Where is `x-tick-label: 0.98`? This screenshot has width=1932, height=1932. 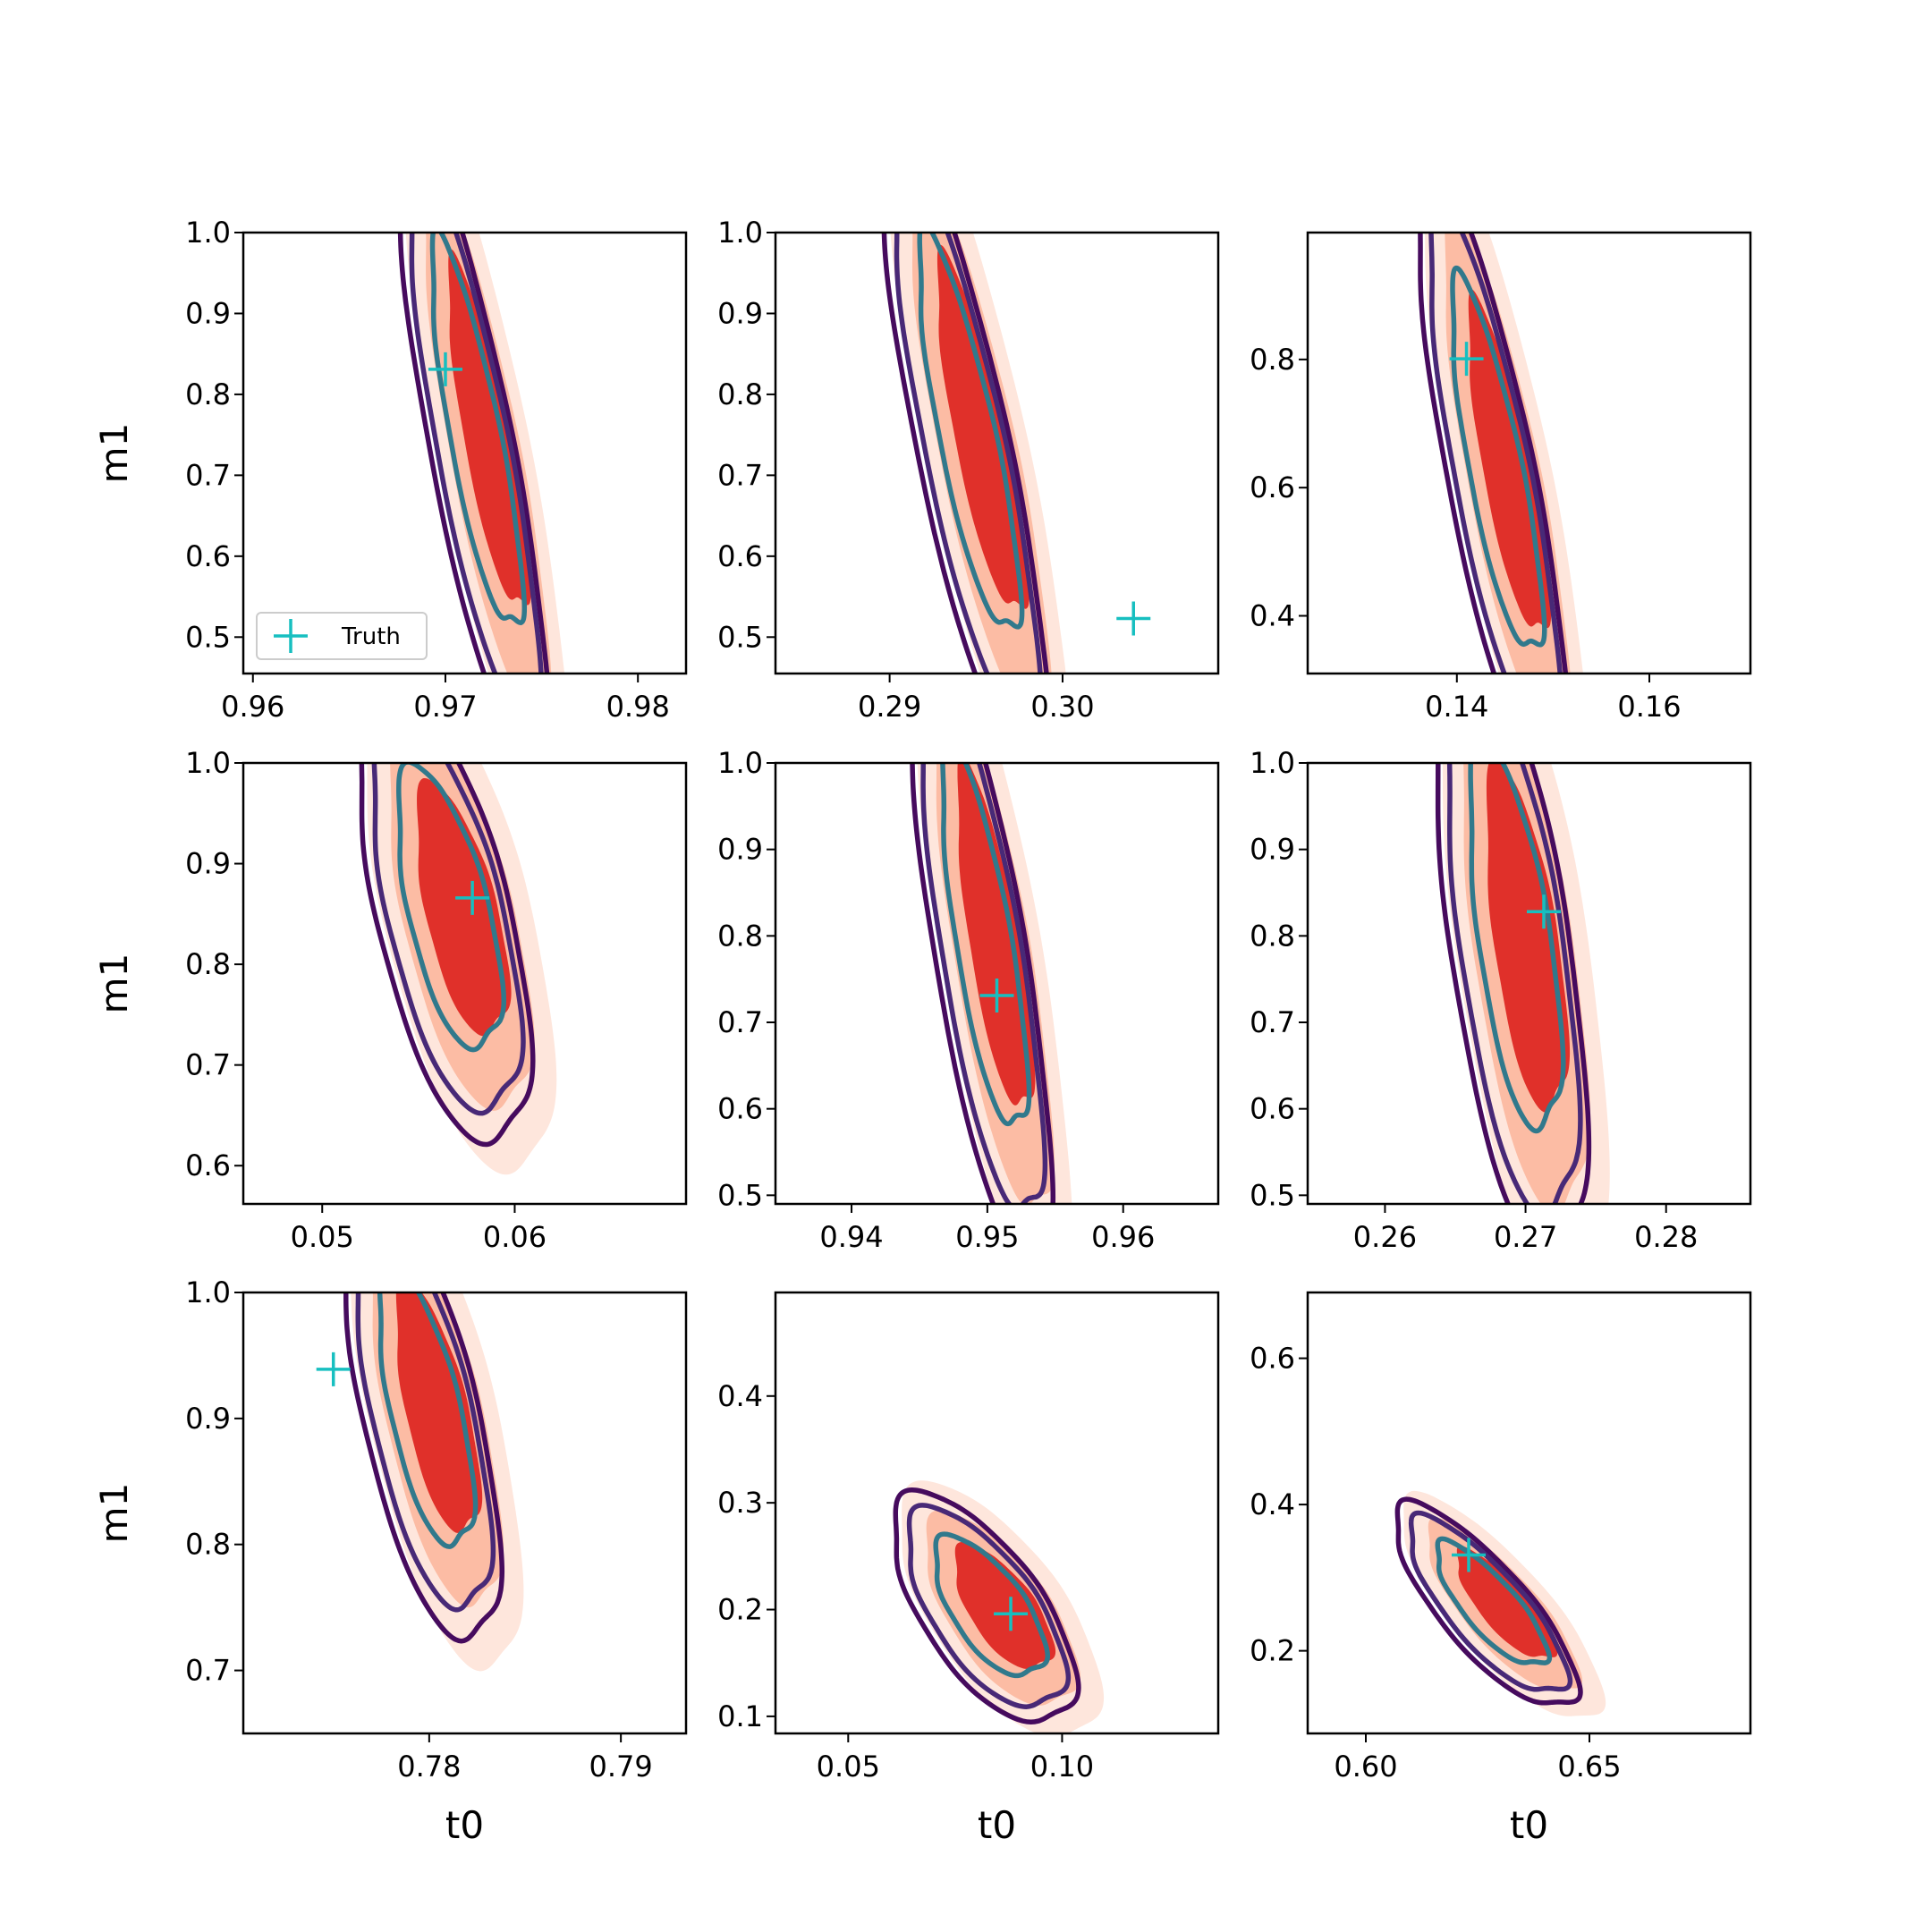
x-tick-label: 0.98 is located at coordinates (638, 707).